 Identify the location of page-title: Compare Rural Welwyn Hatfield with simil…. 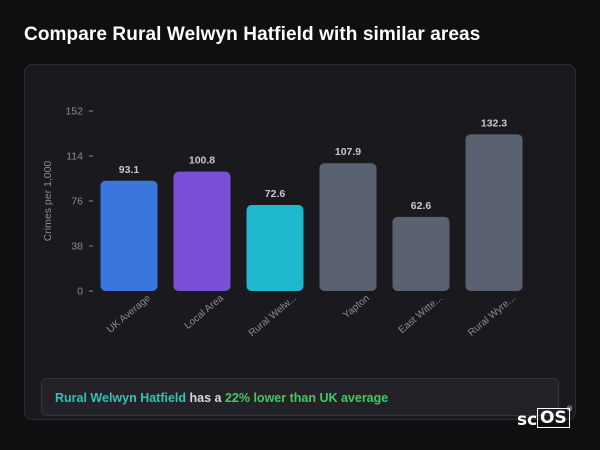
(252, 34).